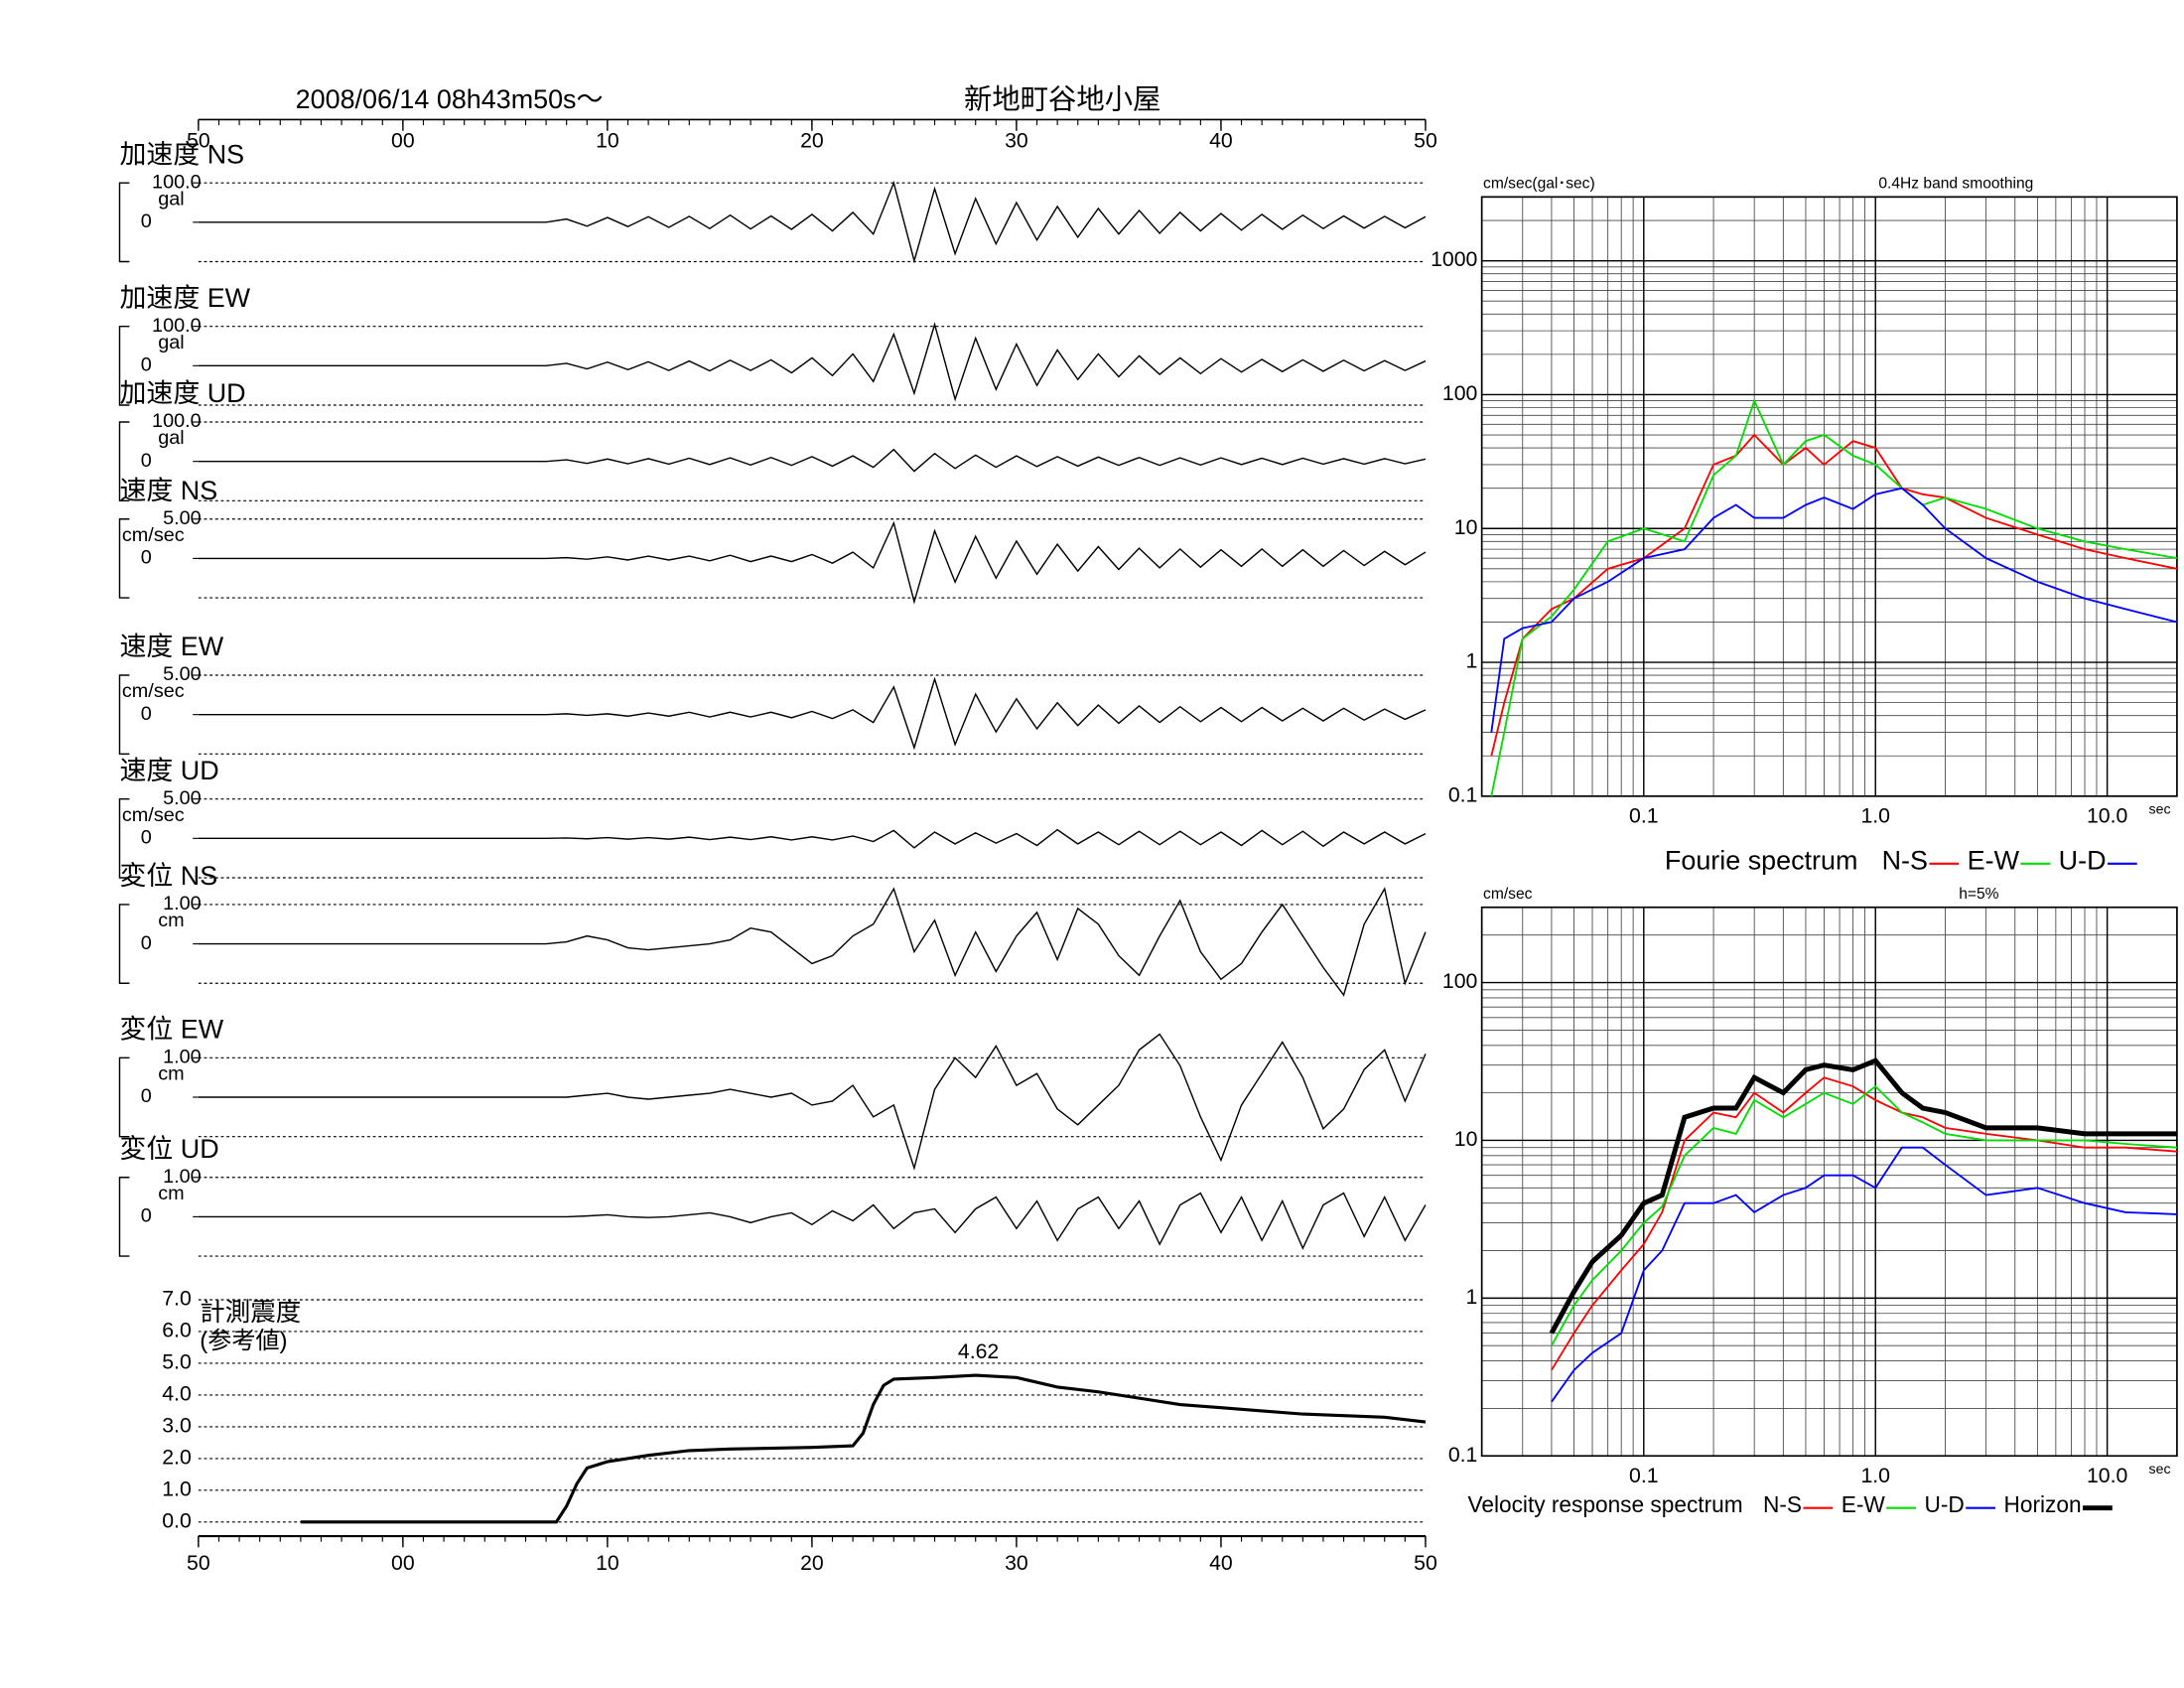  What do you see at coordinates (177, 1457) in the screenshot?
I see `y-tick-label: 2.0` at bounding box center [177, 1457].